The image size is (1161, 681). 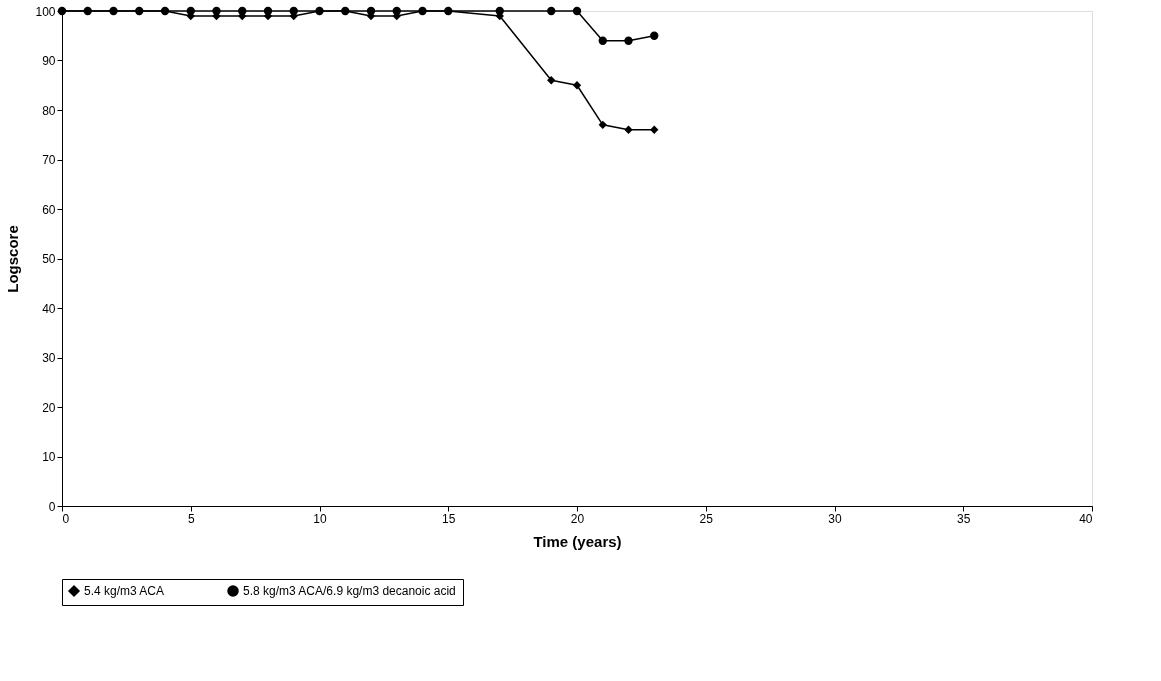 What do you see at coordinates (835, 518) in the screenshot?
I see `x-tick-label: 30` at bounding box center [835, 518].